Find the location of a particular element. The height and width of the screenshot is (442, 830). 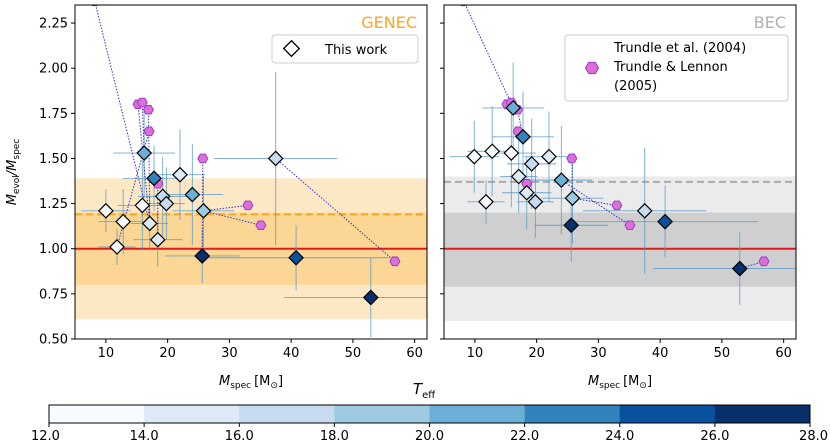

x-tick-label: 50 is located at coordinates (353, 353).